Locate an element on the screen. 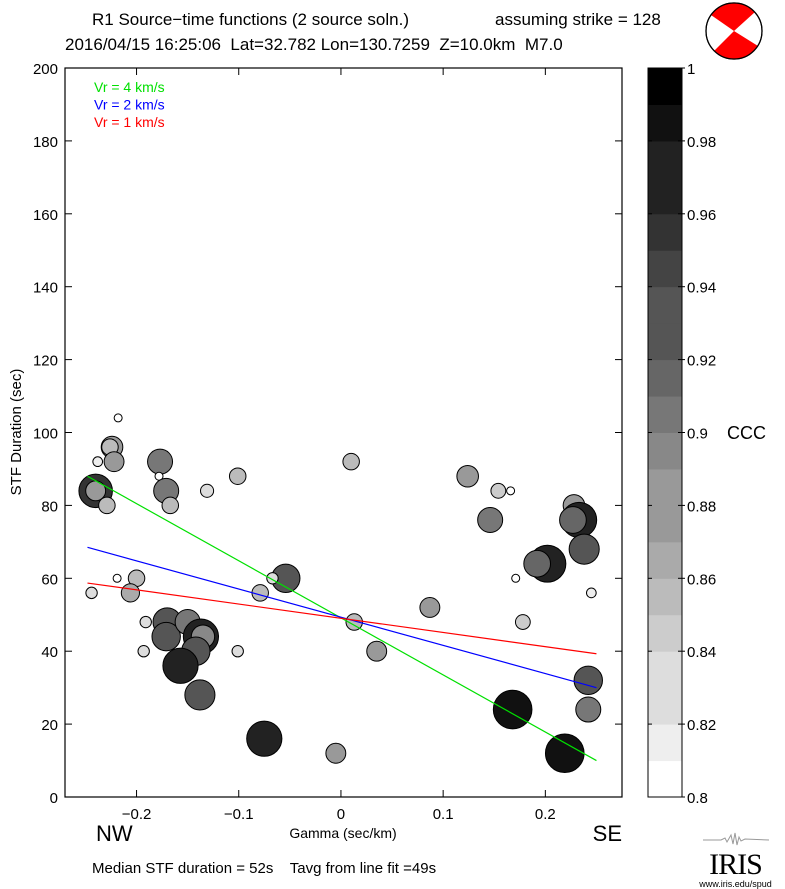 The width and height of the screenshot is (785, 889). y-tick-label: 60 is located at coordinates (49, 579).